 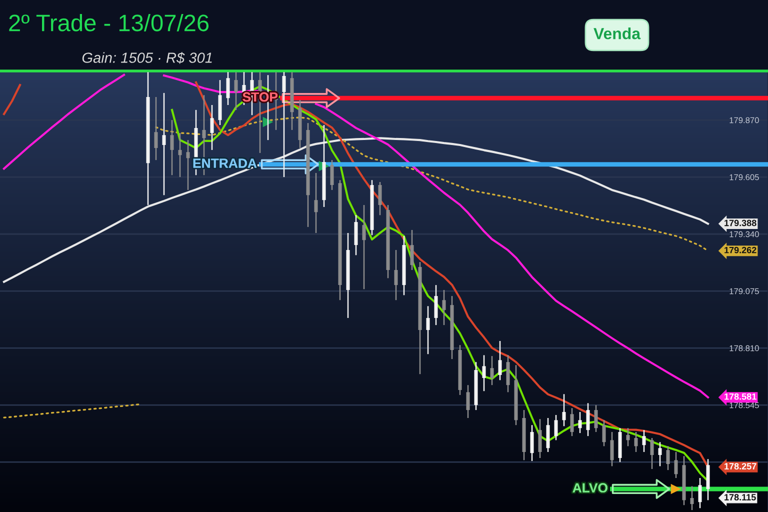 What do you see at coordinates (676, 489) in the screenshot?
I see `point` at bounding box center [676, 489].